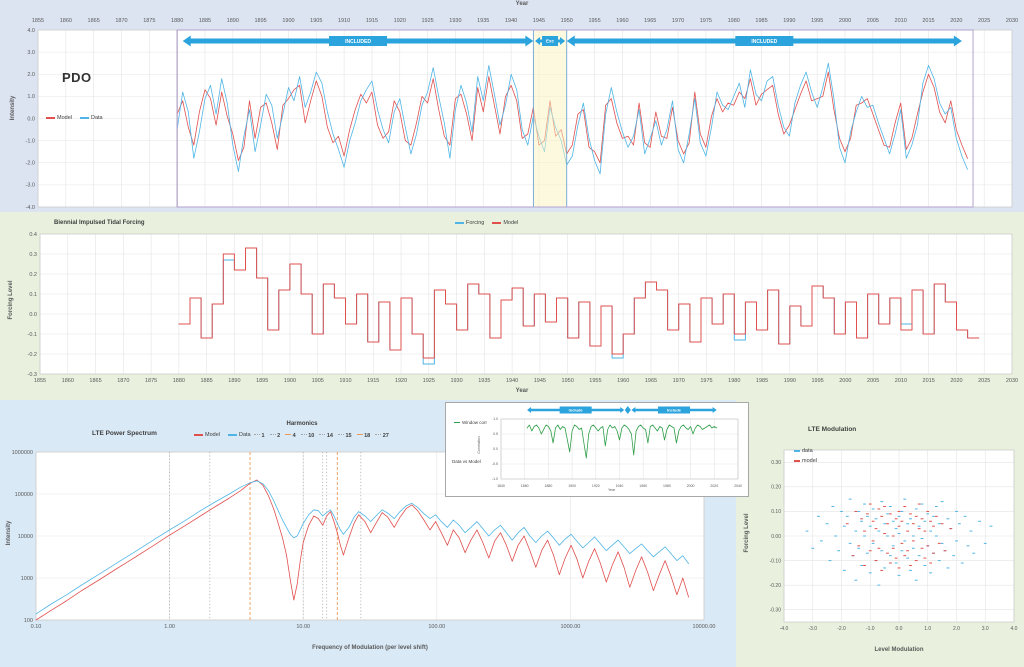  What do you see at coordinates (928, 21) in the screenshot?
I see `svg-text: 2015` at bounding box center [928, 21].